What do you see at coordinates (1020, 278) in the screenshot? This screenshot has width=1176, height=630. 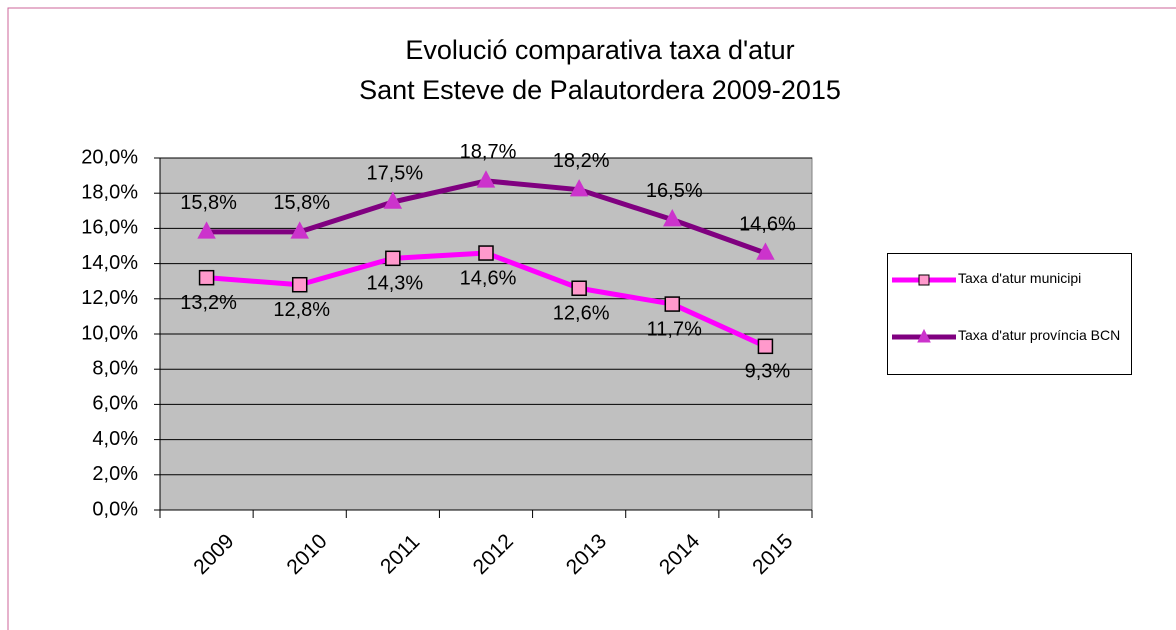 I see `legend-label: Taxa d'atur municipi` at bounding box center [1020, 278].